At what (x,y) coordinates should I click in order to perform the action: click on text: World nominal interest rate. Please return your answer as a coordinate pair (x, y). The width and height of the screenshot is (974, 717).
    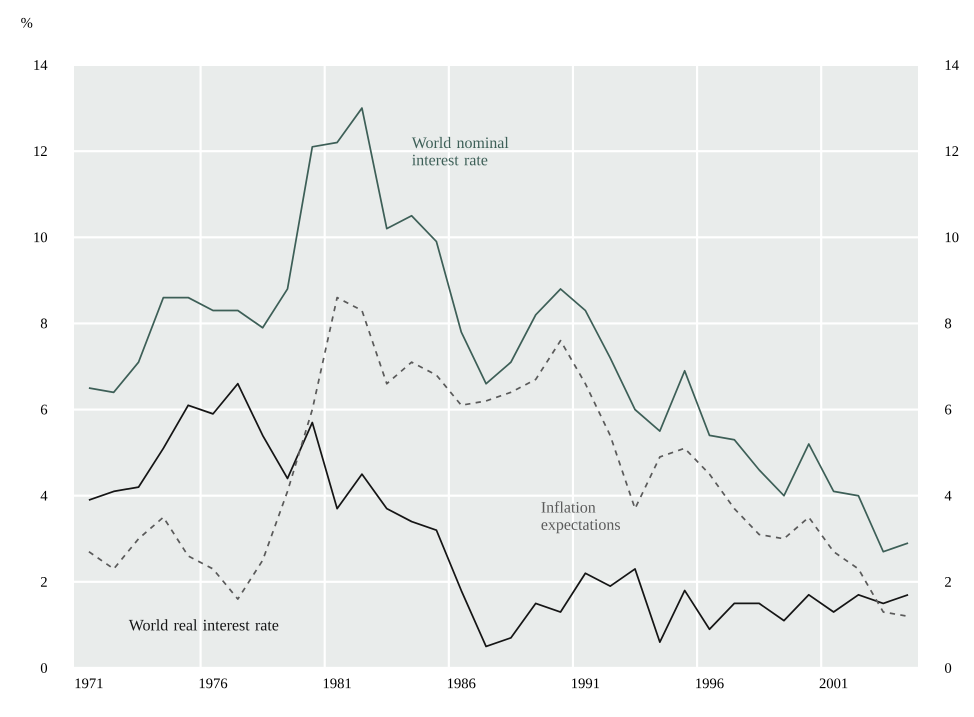
    Looking at the image, I should click on (460, 151).